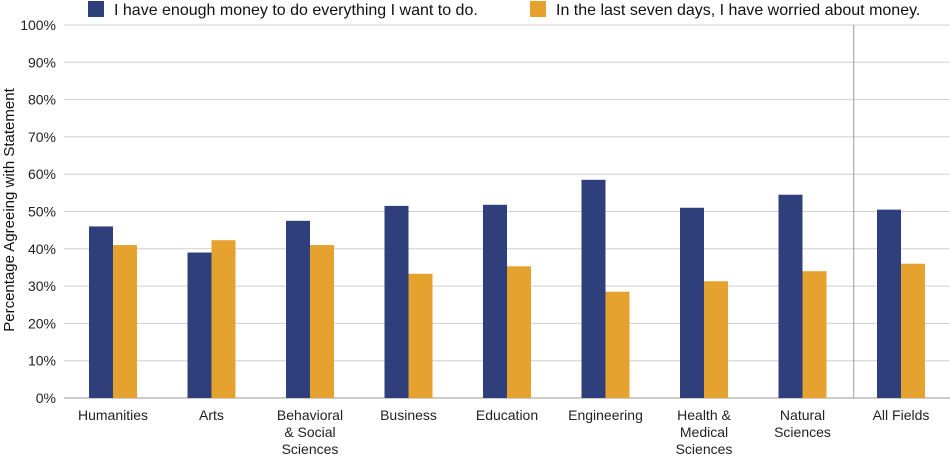  I want to click on y-tick-label: 80%, so click(42, 100).